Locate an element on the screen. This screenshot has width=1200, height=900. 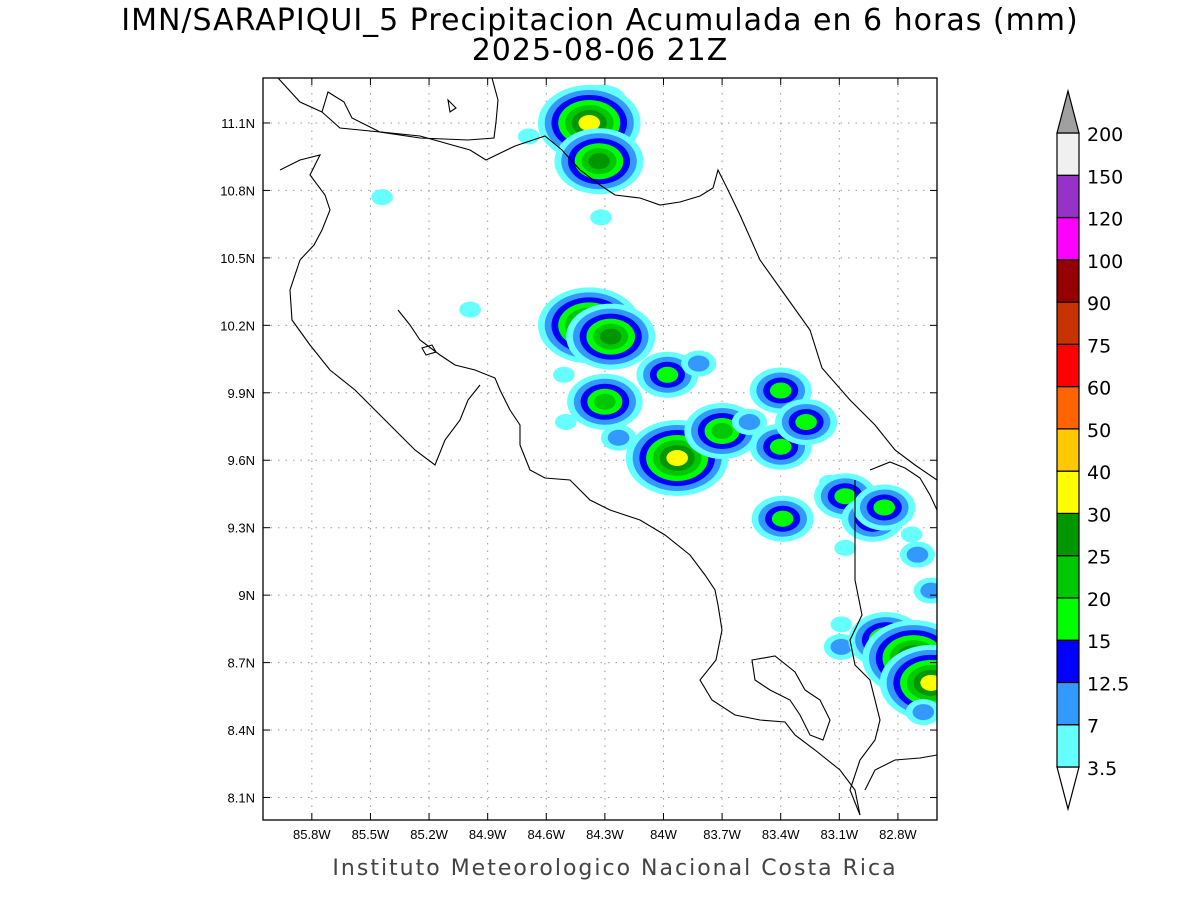
san-juan-river-border is located at coordinates (517, 158).